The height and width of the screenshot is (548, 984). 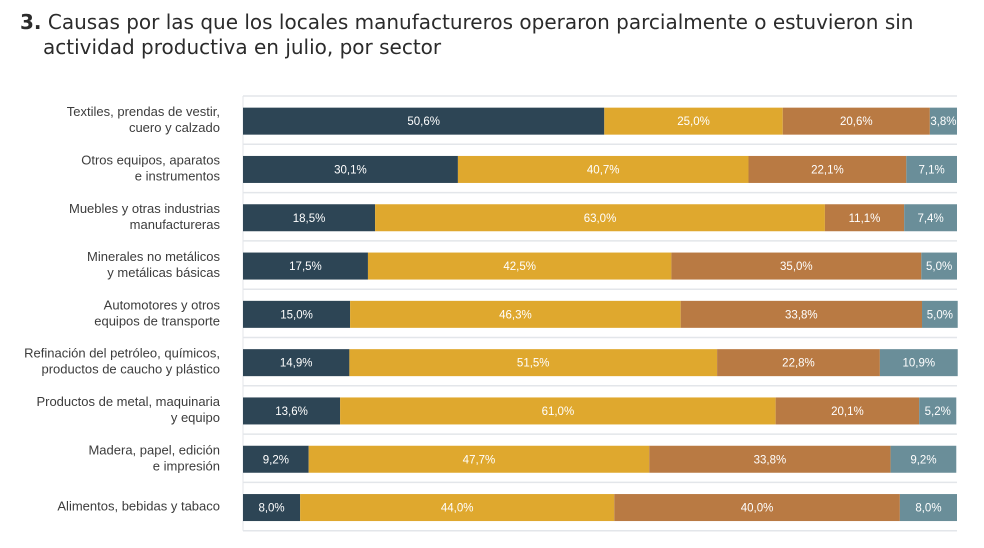 What do you see at coordinates (186, 465) in the screenshot?
I see `category-label: e impresión` at bounding box center [186, 465].